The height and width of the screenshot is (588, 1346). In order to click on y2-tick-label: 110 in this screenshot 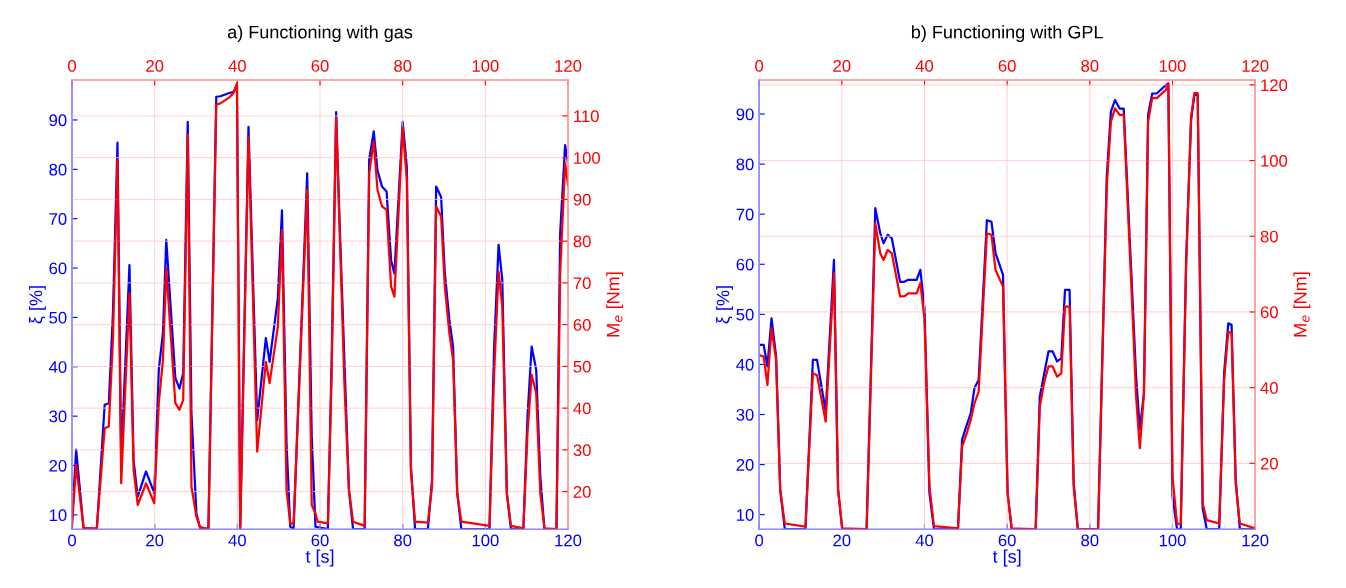, I will do `click(586, 116)`.